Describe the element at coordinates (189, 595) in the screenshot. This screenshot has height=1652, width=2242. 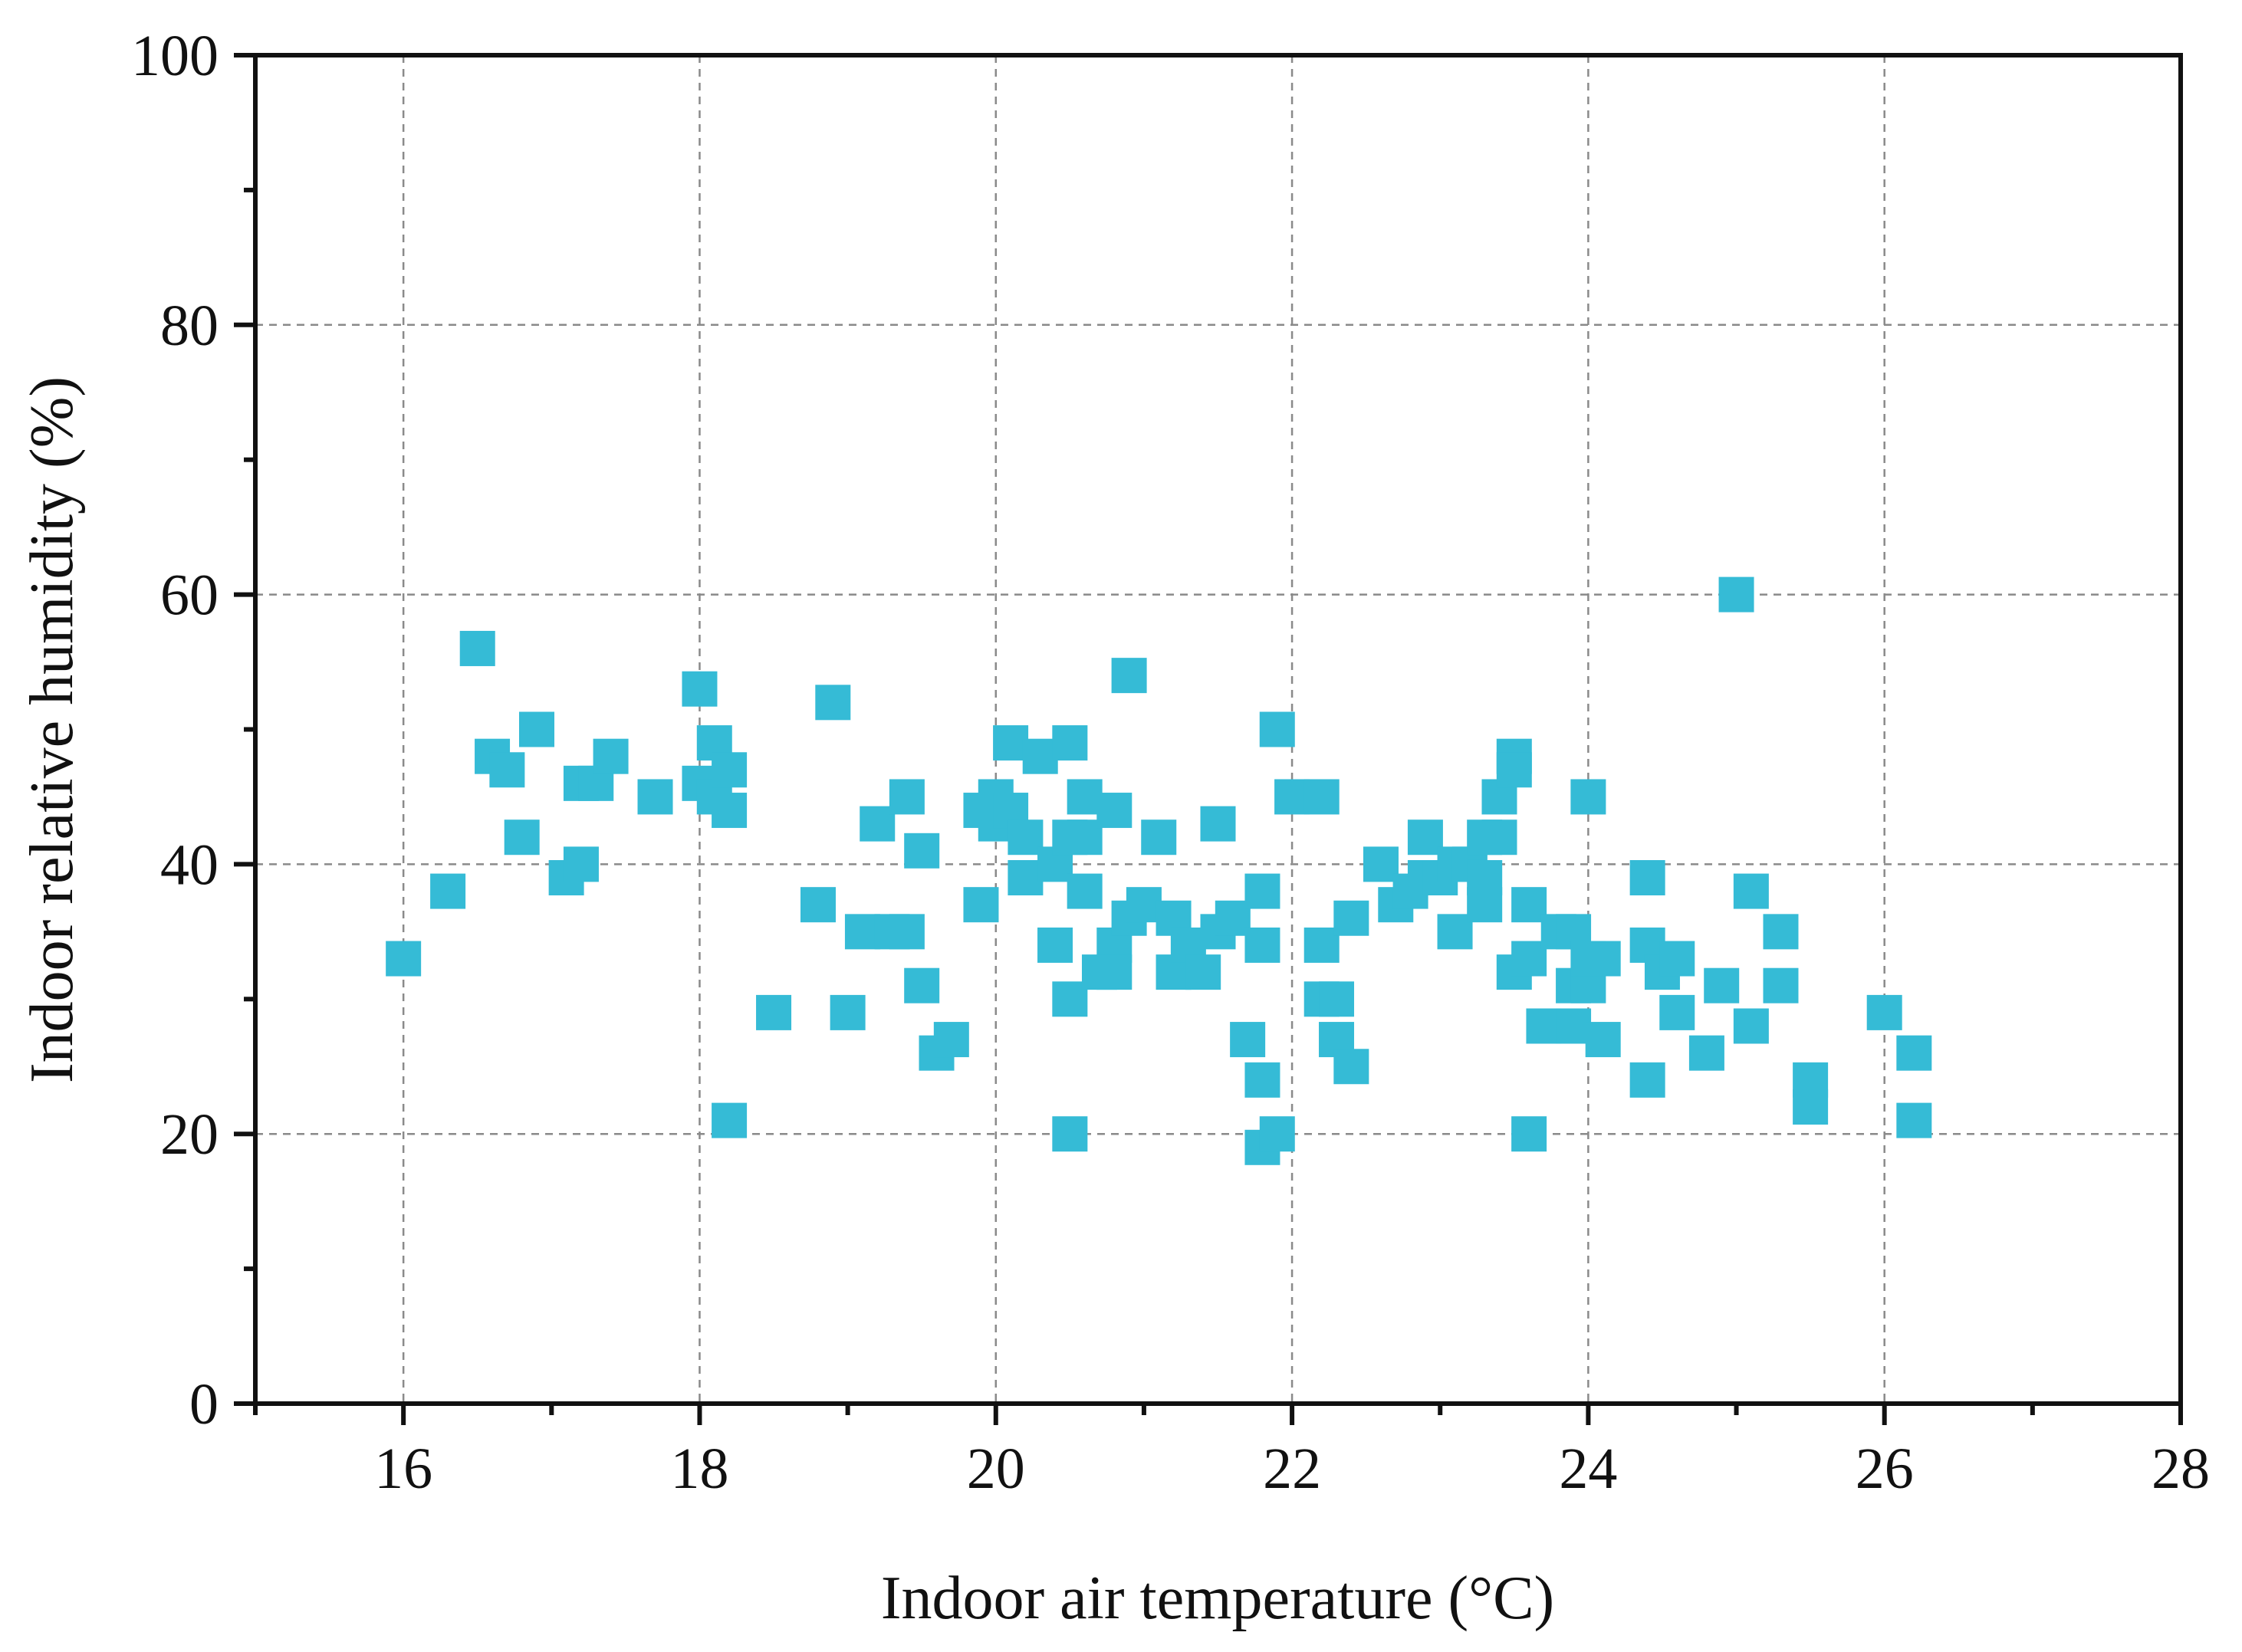
I see `y-tick-label: 60` at that location.